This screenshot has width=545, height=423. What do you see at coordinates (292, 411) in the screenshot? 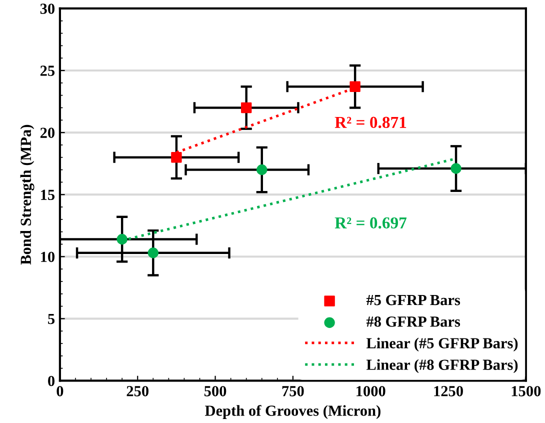
I see `x-axis-title: Depth of Grooves (Micron)` at bounding box center [292, 411].